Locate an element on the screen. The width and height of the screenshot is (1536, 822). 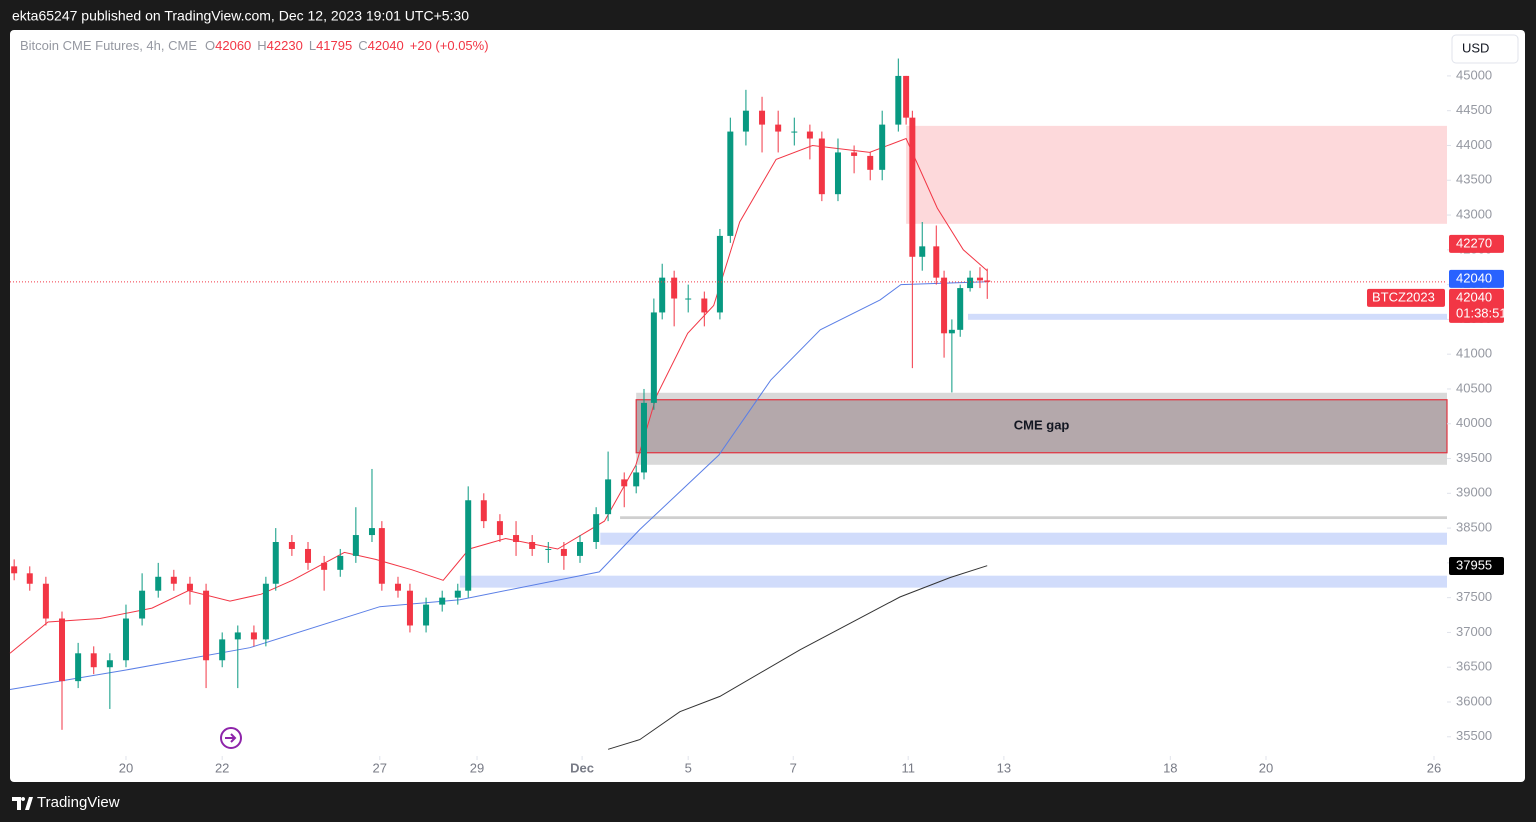
symbol-label: BTCZ2023 is located at coordinates (1403, 296).